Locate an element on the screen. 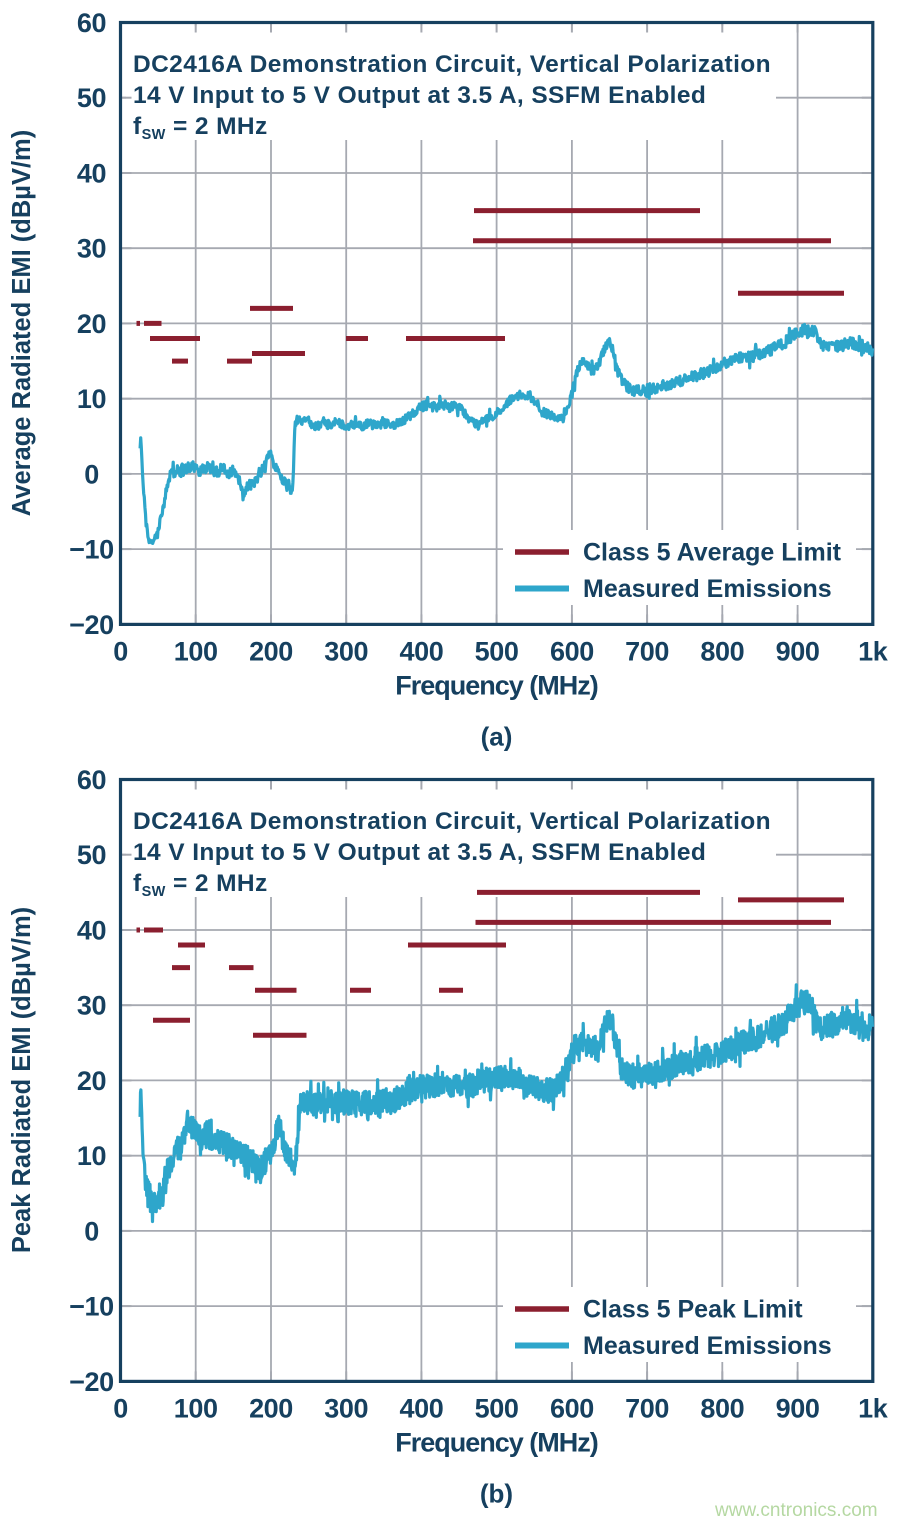 The image size is (900, 1526). svg-text: (a) is located at coordinates (497, 737).